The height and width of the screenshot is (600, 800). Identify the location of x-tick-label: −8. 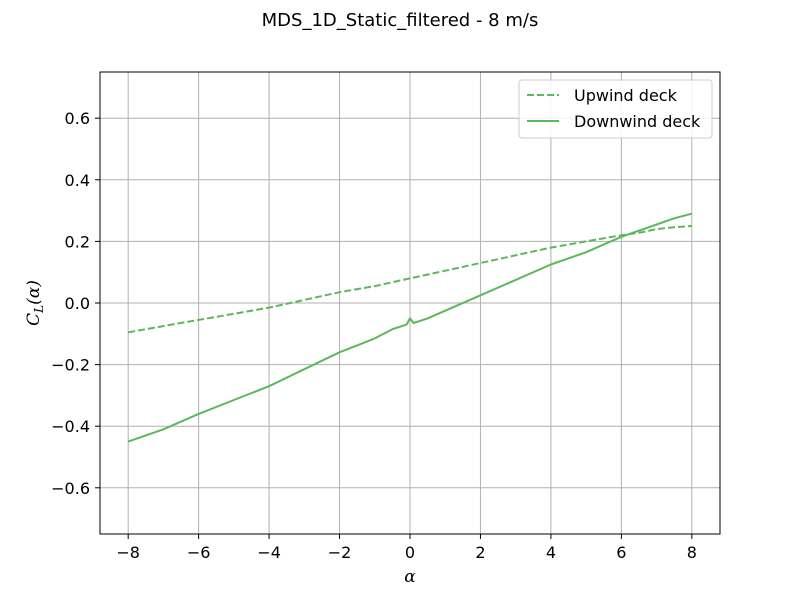
(128, 552).